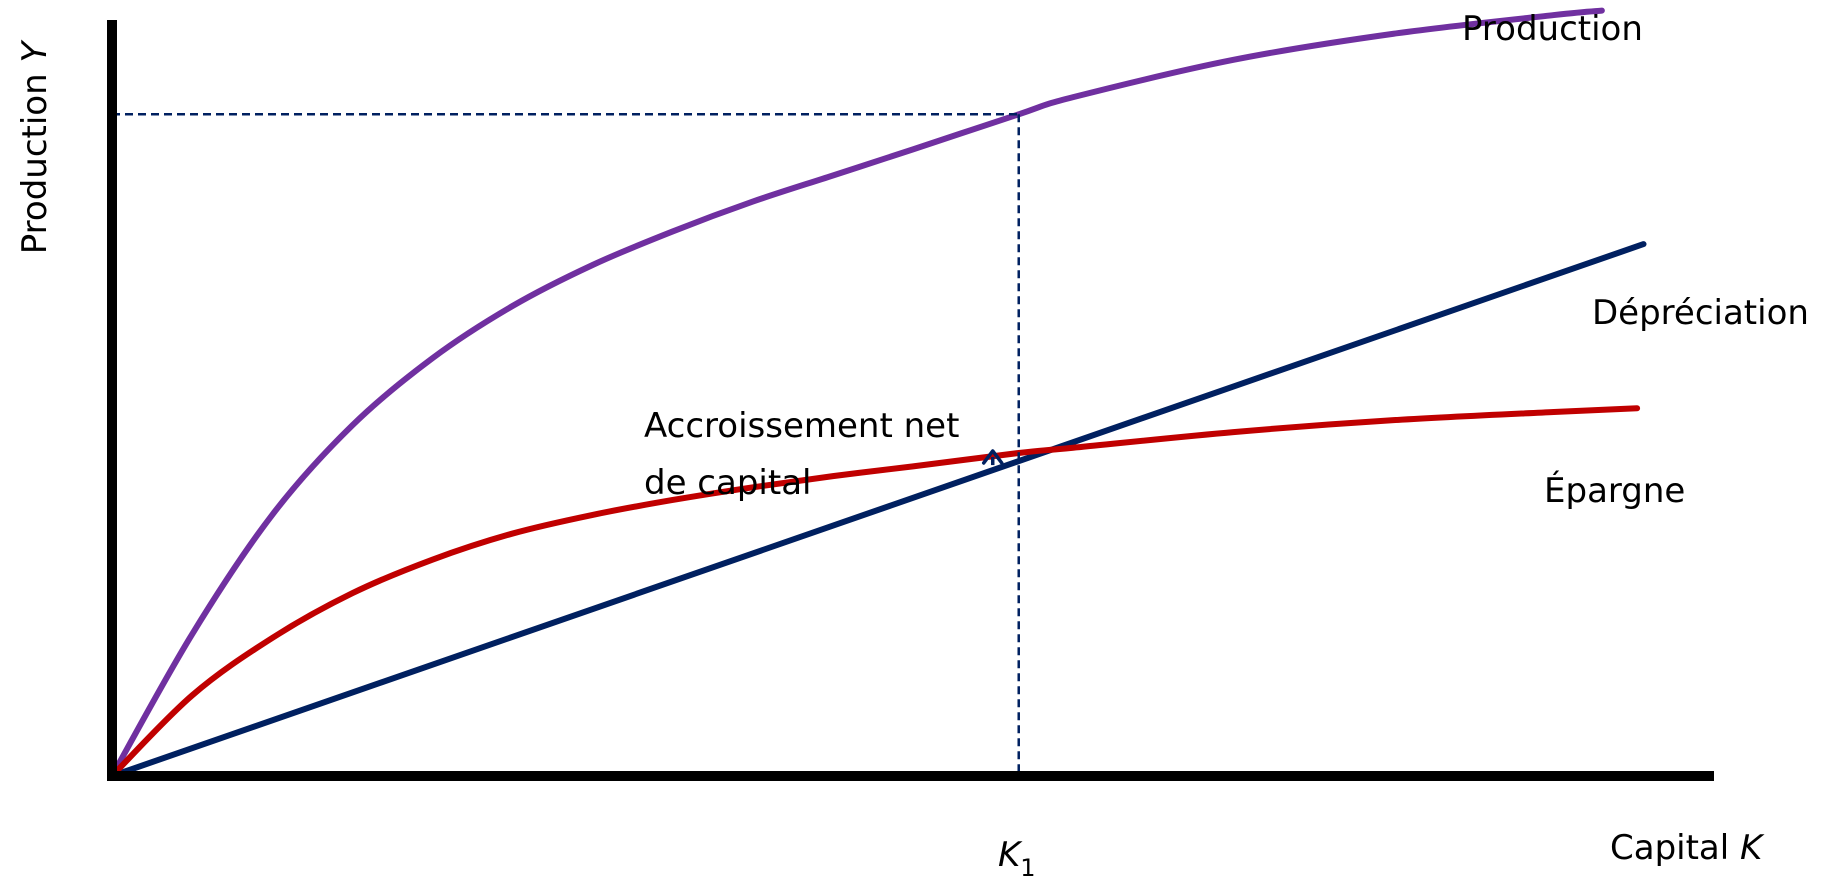  Describe the element at coordinates (992, 457) in the screenshot. I see `net-increase-arrowhead` at that location.